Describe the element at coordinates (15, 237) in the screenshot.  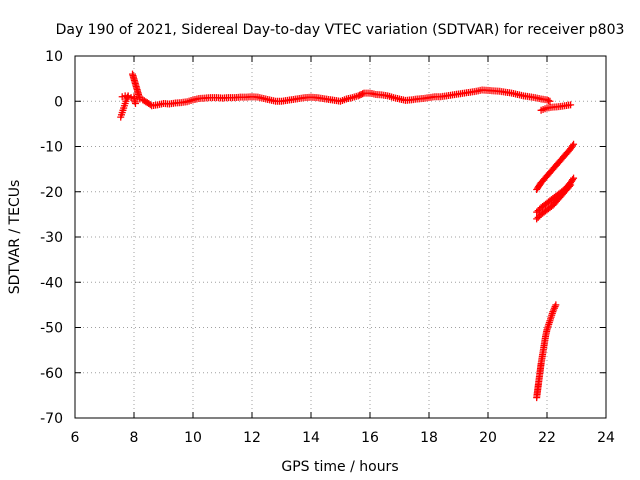
I see `y-axis-label: SDTVAR / TECUs` at that location.